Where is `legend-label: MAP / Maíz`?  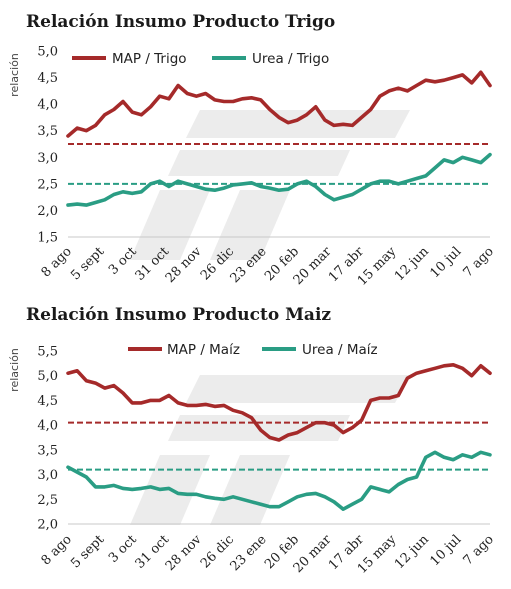 legend-label: MAP / Maíz is located at coordinates (203, 350).